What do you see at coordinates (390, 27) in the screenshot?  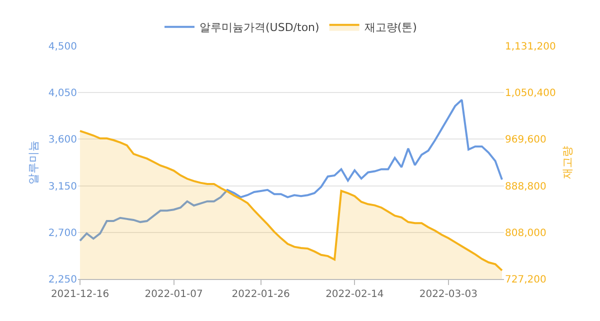 I see `legend-label: 재고량(톤)` at bounding box center [390, 27].